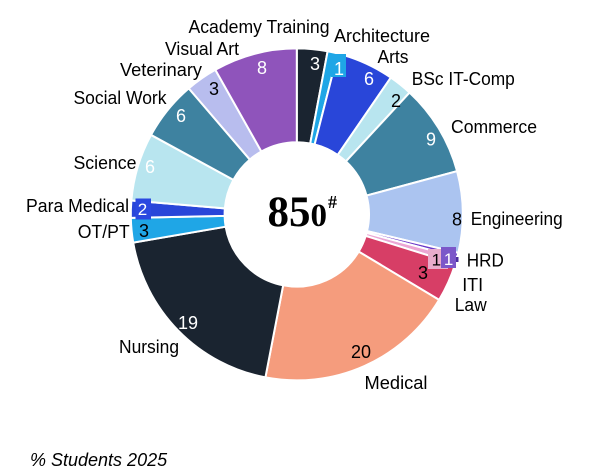  I want to click on svg-text: 20, so click(361, 352).